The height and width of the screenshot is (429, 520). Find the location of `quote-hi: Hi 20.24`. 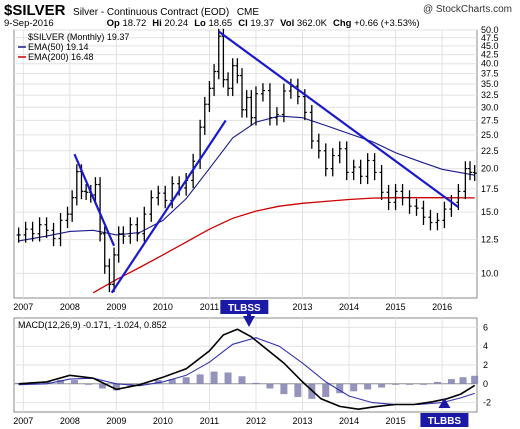

quote-hi: Hi 20.24 is located at coordinates (170, 23).